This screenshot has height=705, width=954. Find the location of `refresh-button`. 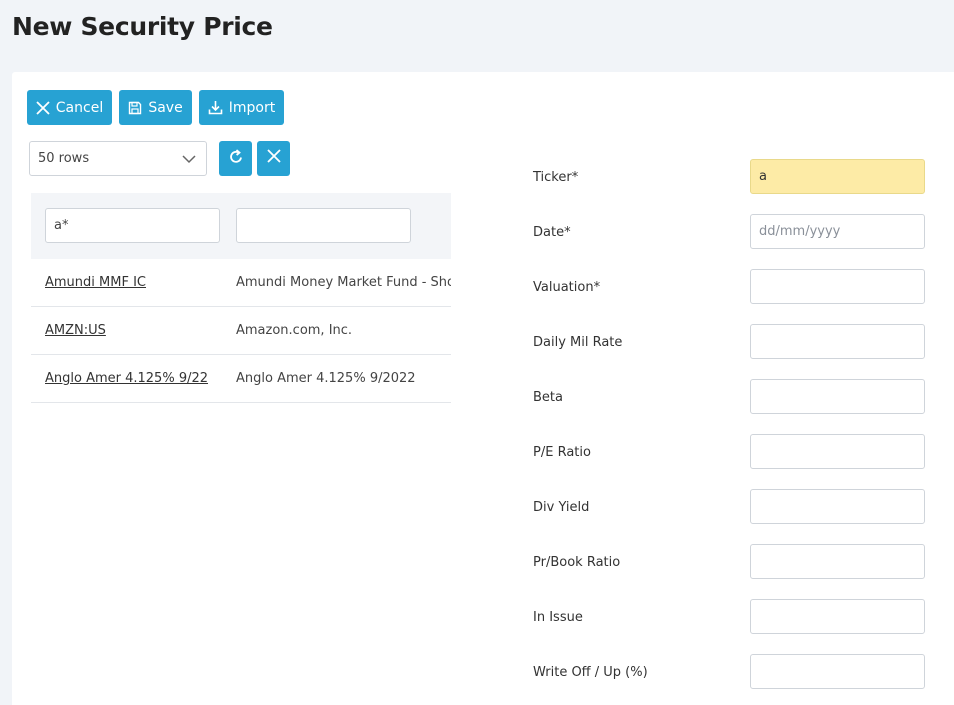

refresh-button is located at coordinates (235, 158).